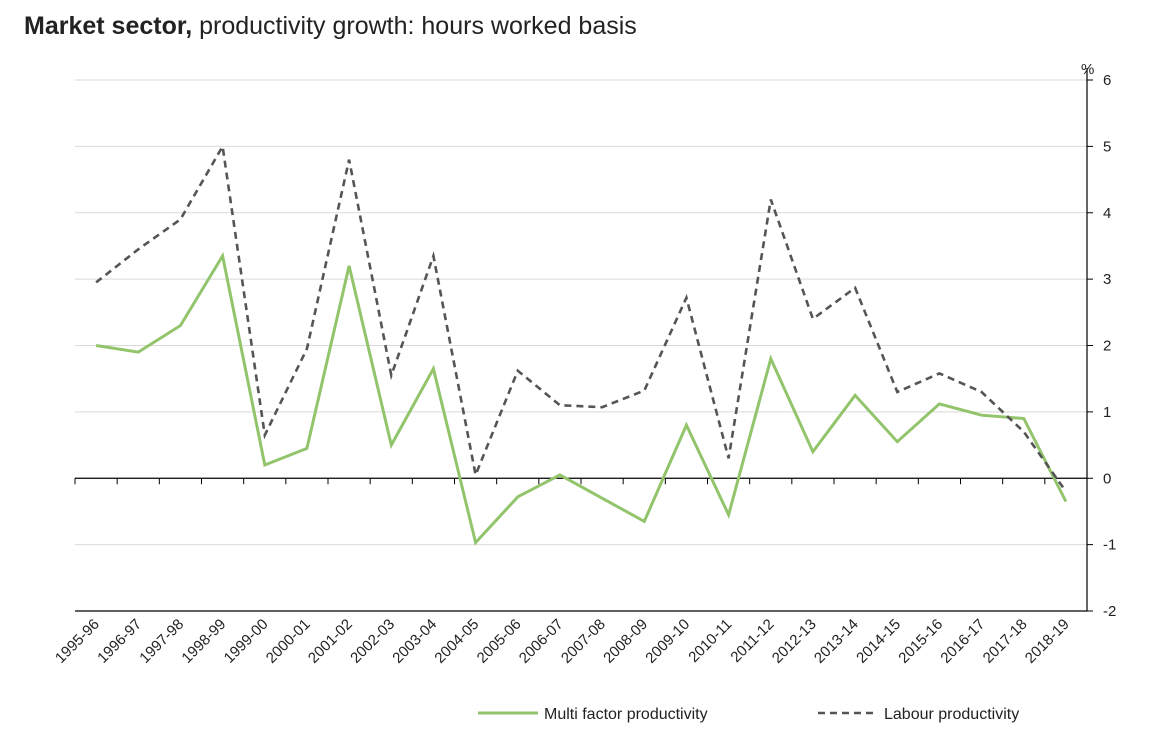  Describe the element at coordinates (920, 641) in the screenshot. I see `x-tick-label: 2015-16` at that location.